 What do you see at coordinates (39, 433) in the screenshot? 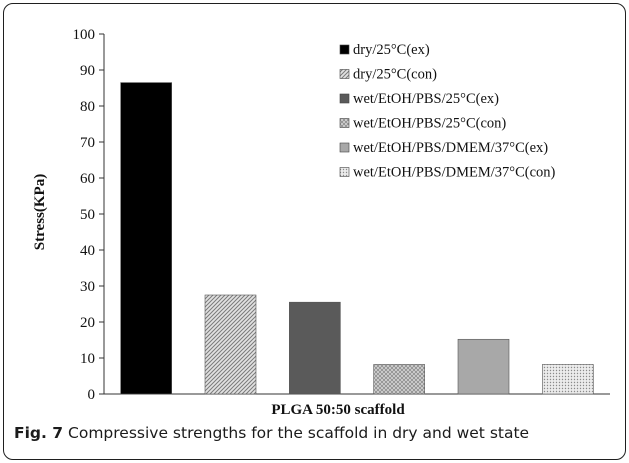
I see `figure-caption-label: Fig. 7` at bounding box center [39, 433].